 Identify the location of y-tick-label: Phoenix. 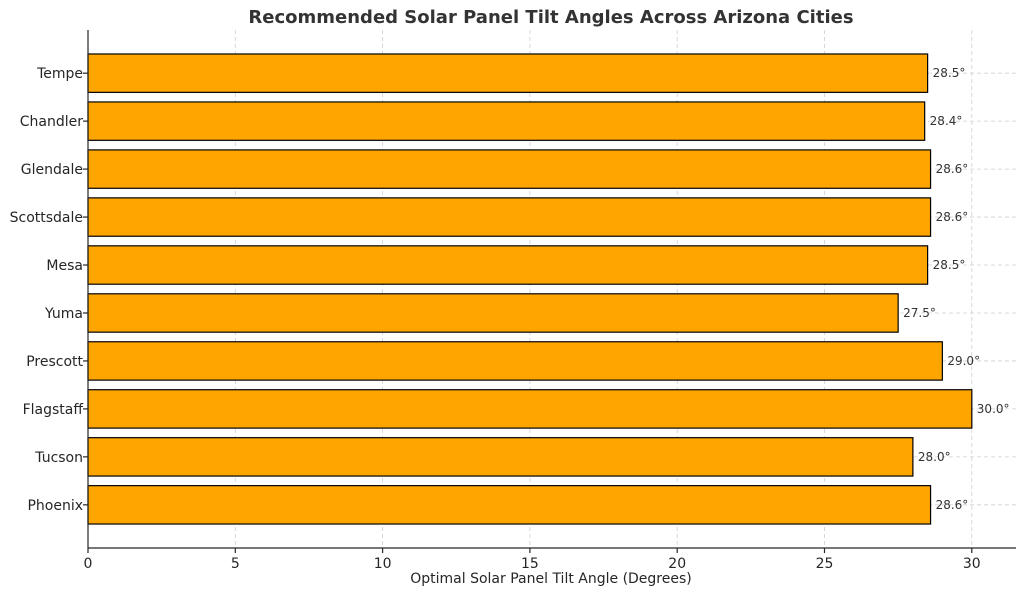
(55, 506).